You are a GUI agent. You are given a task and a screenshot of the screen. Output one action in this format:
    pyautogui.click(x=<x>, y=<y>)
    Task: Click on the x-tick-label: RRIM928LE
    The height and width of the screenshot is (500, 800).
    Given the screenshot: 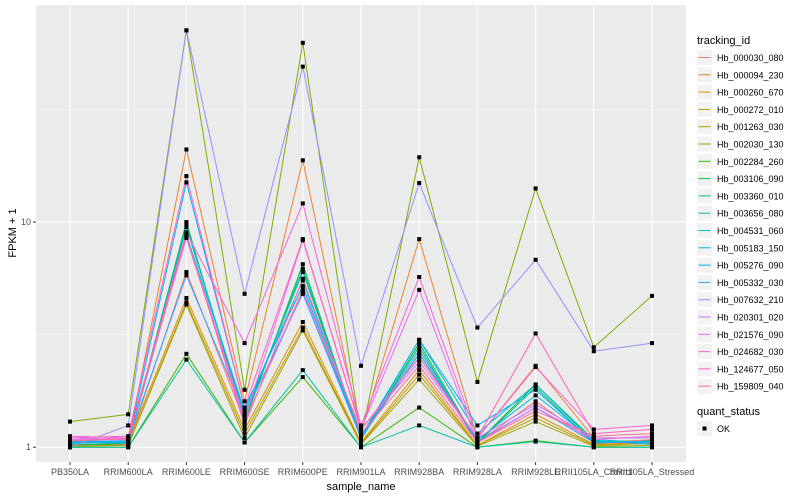 What is the action you would take?
    pyautogui.click(x=535, y=472)
    